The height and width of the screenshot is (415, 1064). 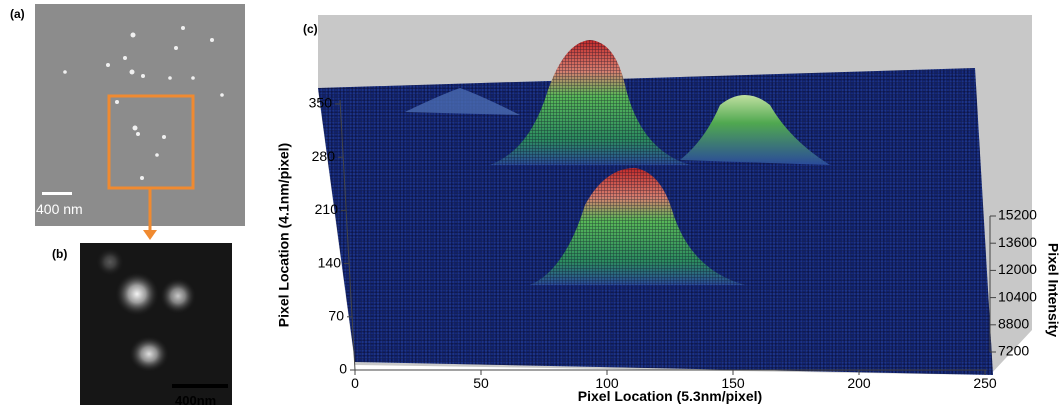 I want to click on z-tick-label: 13600, so click(x=1017, y=242).